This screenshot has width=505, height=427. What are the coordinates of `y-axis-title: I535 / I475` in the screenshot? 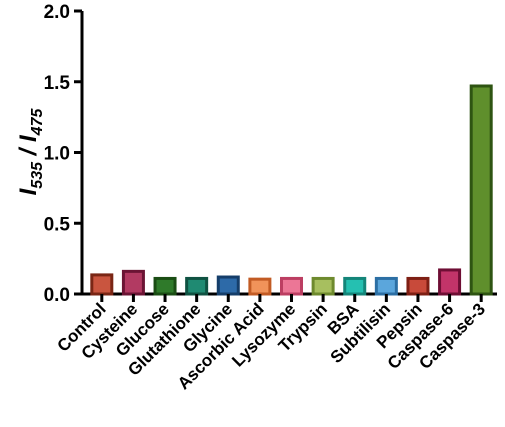 It's located at (30, 152).